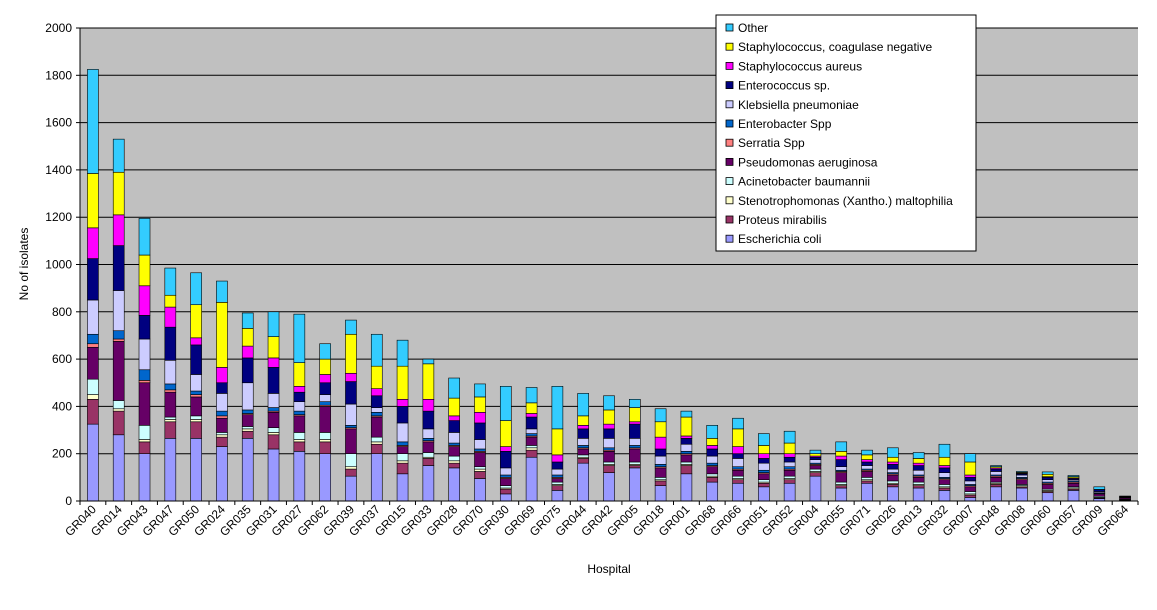 Image resolution: width=1157 pixels, height=610 pixels. I want to click on y-tick-label: 1200, so click(58, 217).